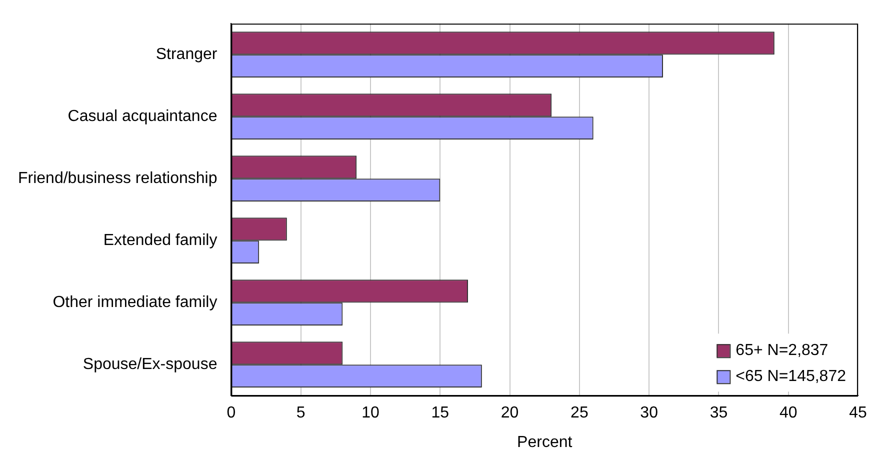  Describe the element at coordinates (231, 413) in the screenshot. I see `x-tick-label: 0` at that location.